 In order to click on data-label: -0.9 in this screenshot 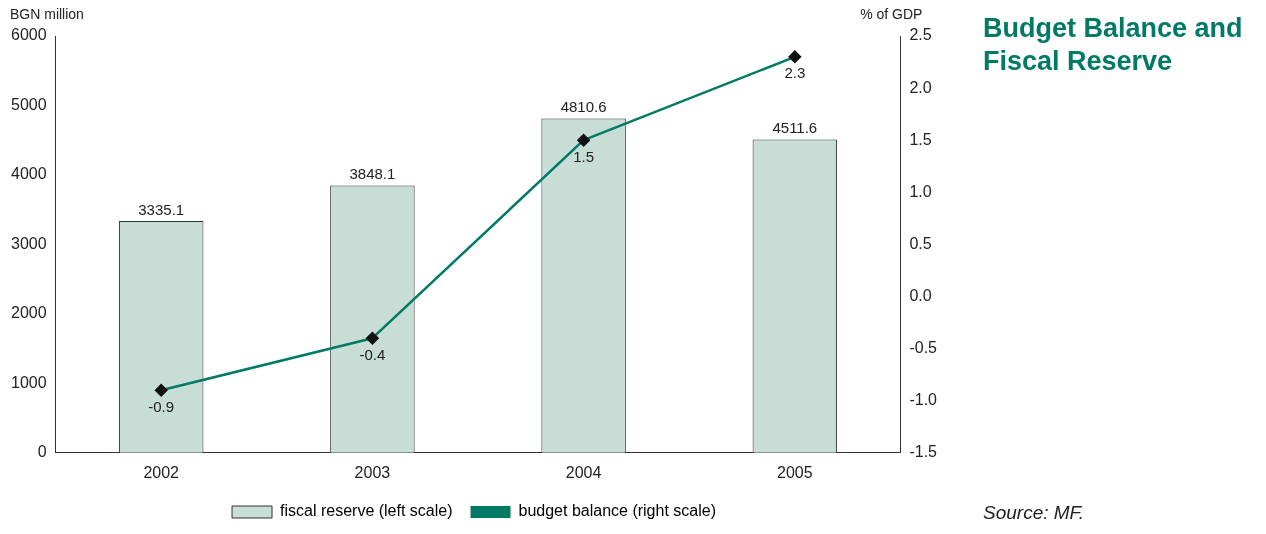, I will do `click(161, 406)`.